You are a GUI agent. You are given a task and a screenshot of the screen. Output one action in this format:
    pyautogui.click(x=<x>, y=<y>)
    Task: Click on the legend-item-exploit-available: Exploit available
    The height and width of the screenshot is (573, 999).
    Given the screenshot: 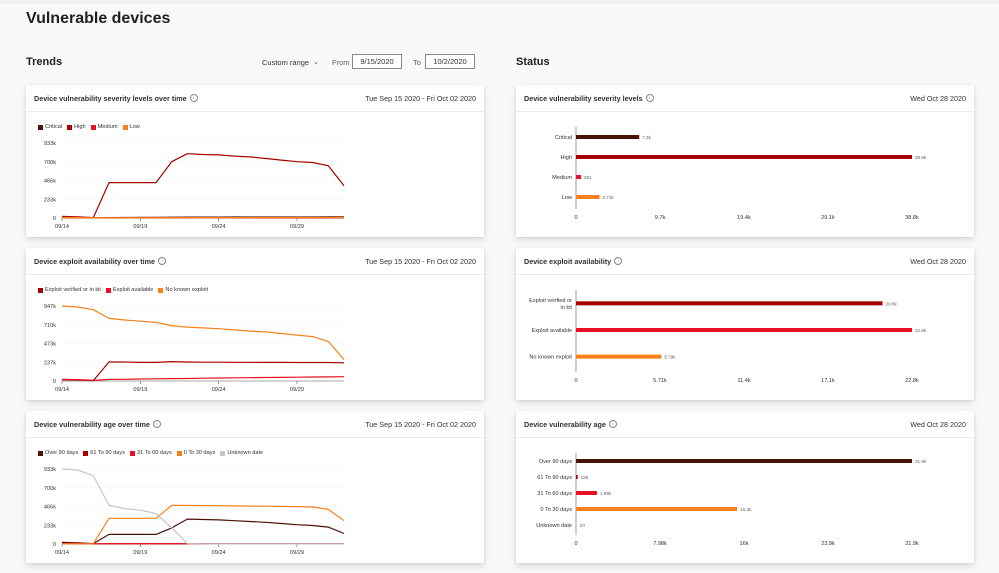 What is the action you would take?
    pyautogui.click(x=129, y=290)
    